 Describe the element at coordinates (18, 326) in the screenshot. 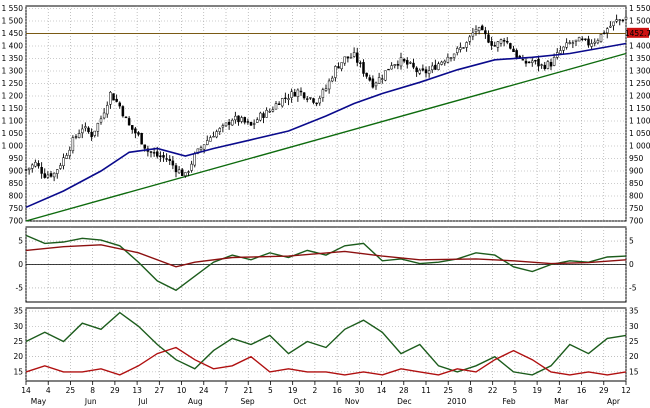

I see `y-tick-left-adx-1: 30` at that location.